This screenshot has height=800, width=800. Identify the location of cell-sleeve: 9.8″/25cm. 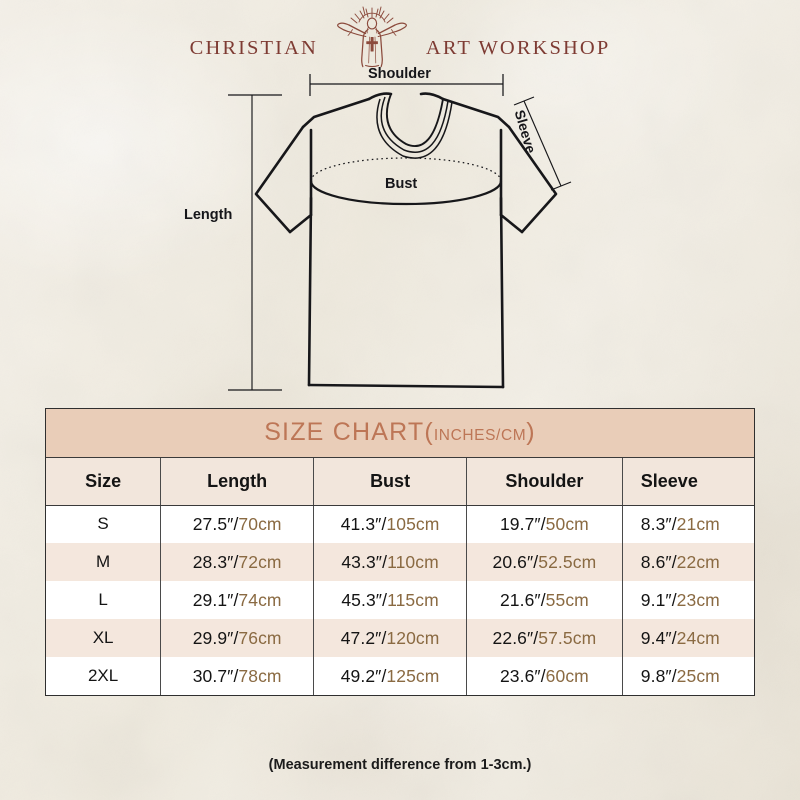
(687, 676).